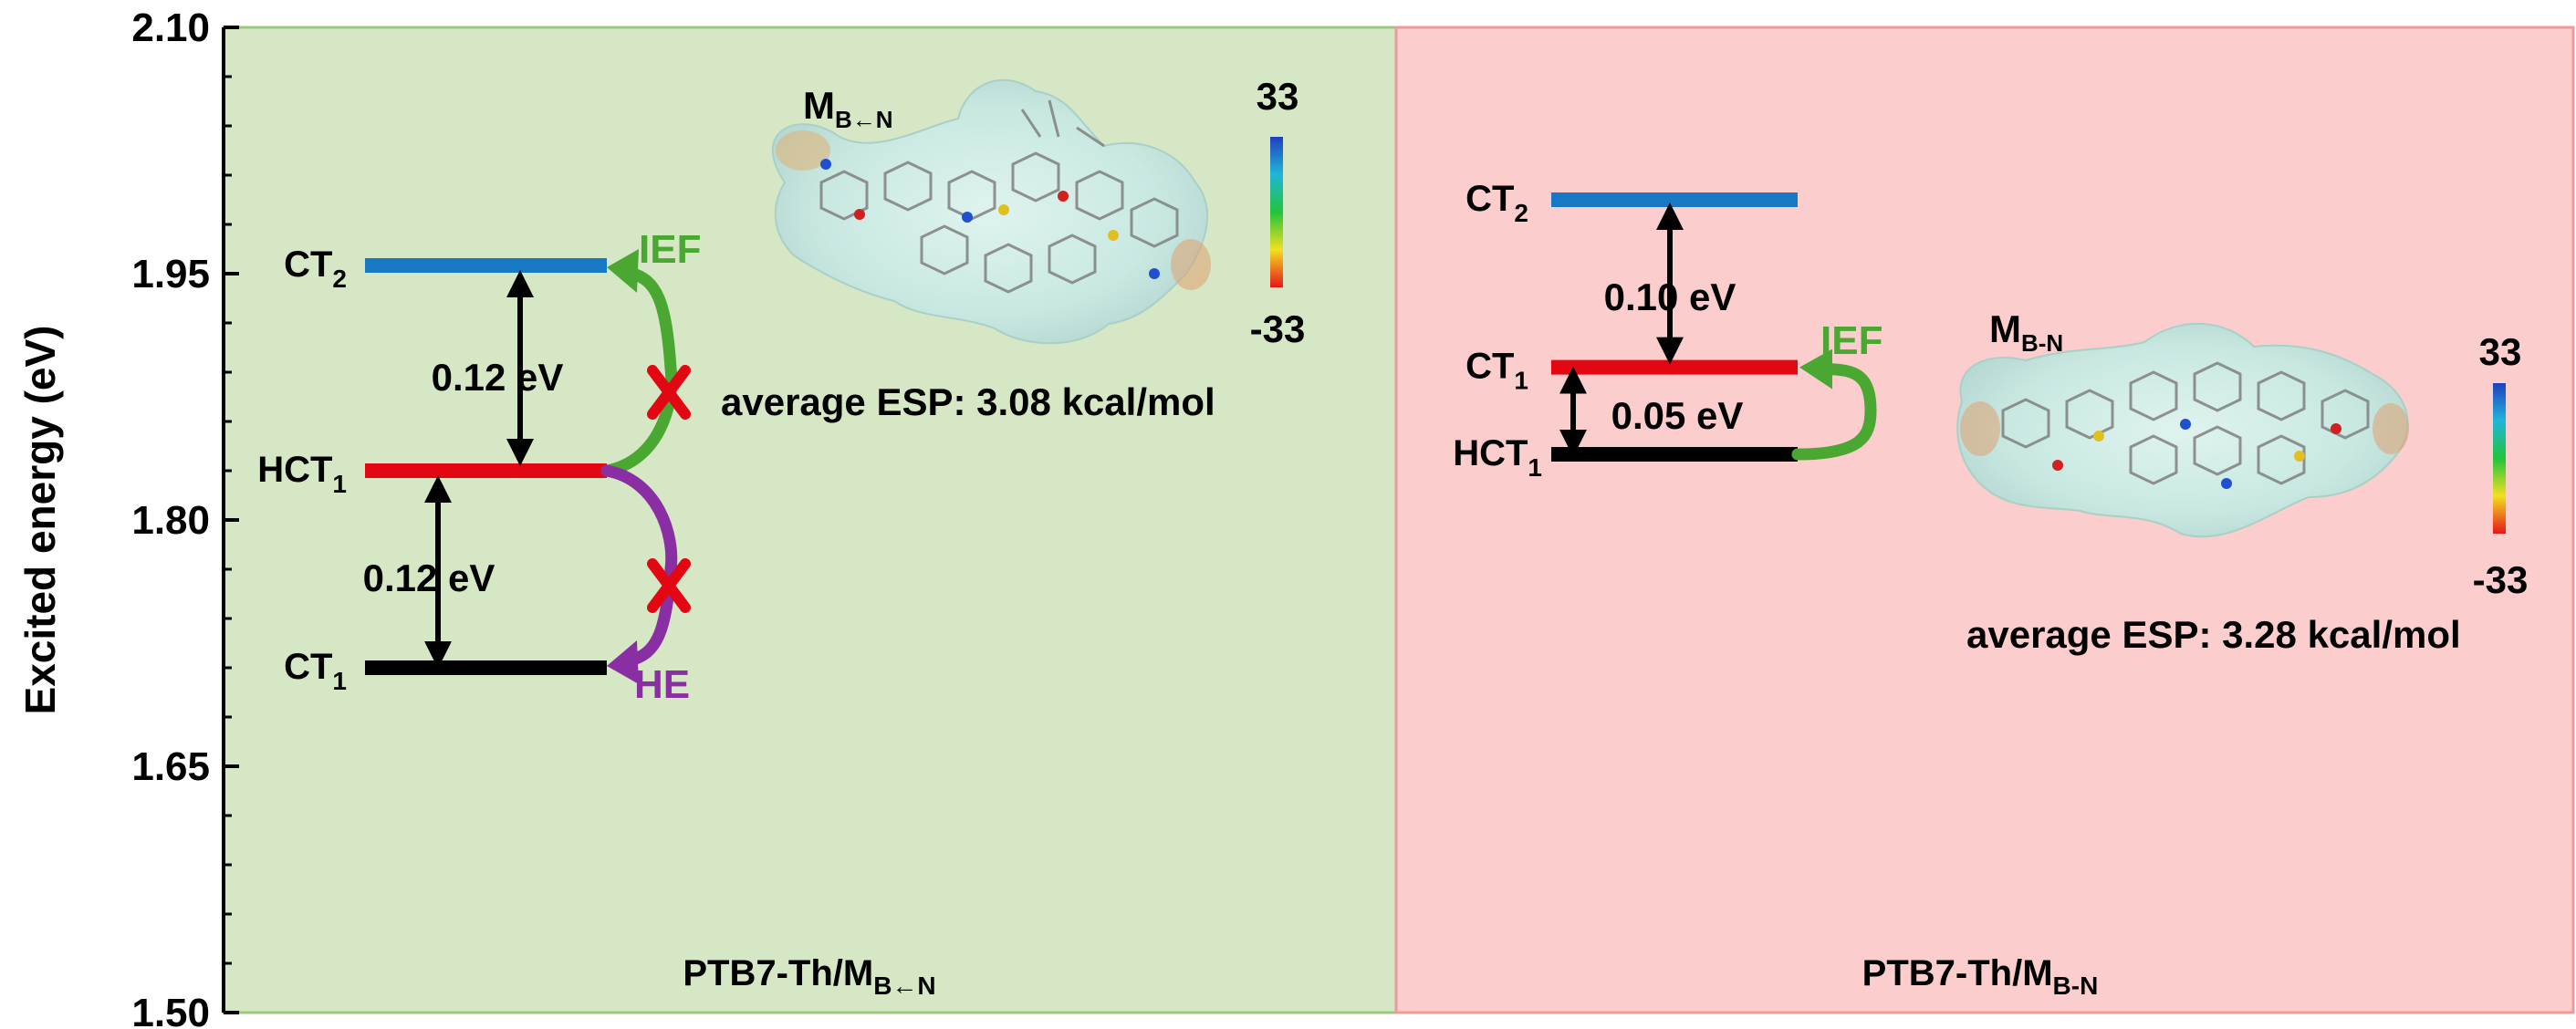  Describe the element at coordinates (2182, 422) in the screenshot. I see `right-molecule-esp-surface-image: MB-N` at that location.